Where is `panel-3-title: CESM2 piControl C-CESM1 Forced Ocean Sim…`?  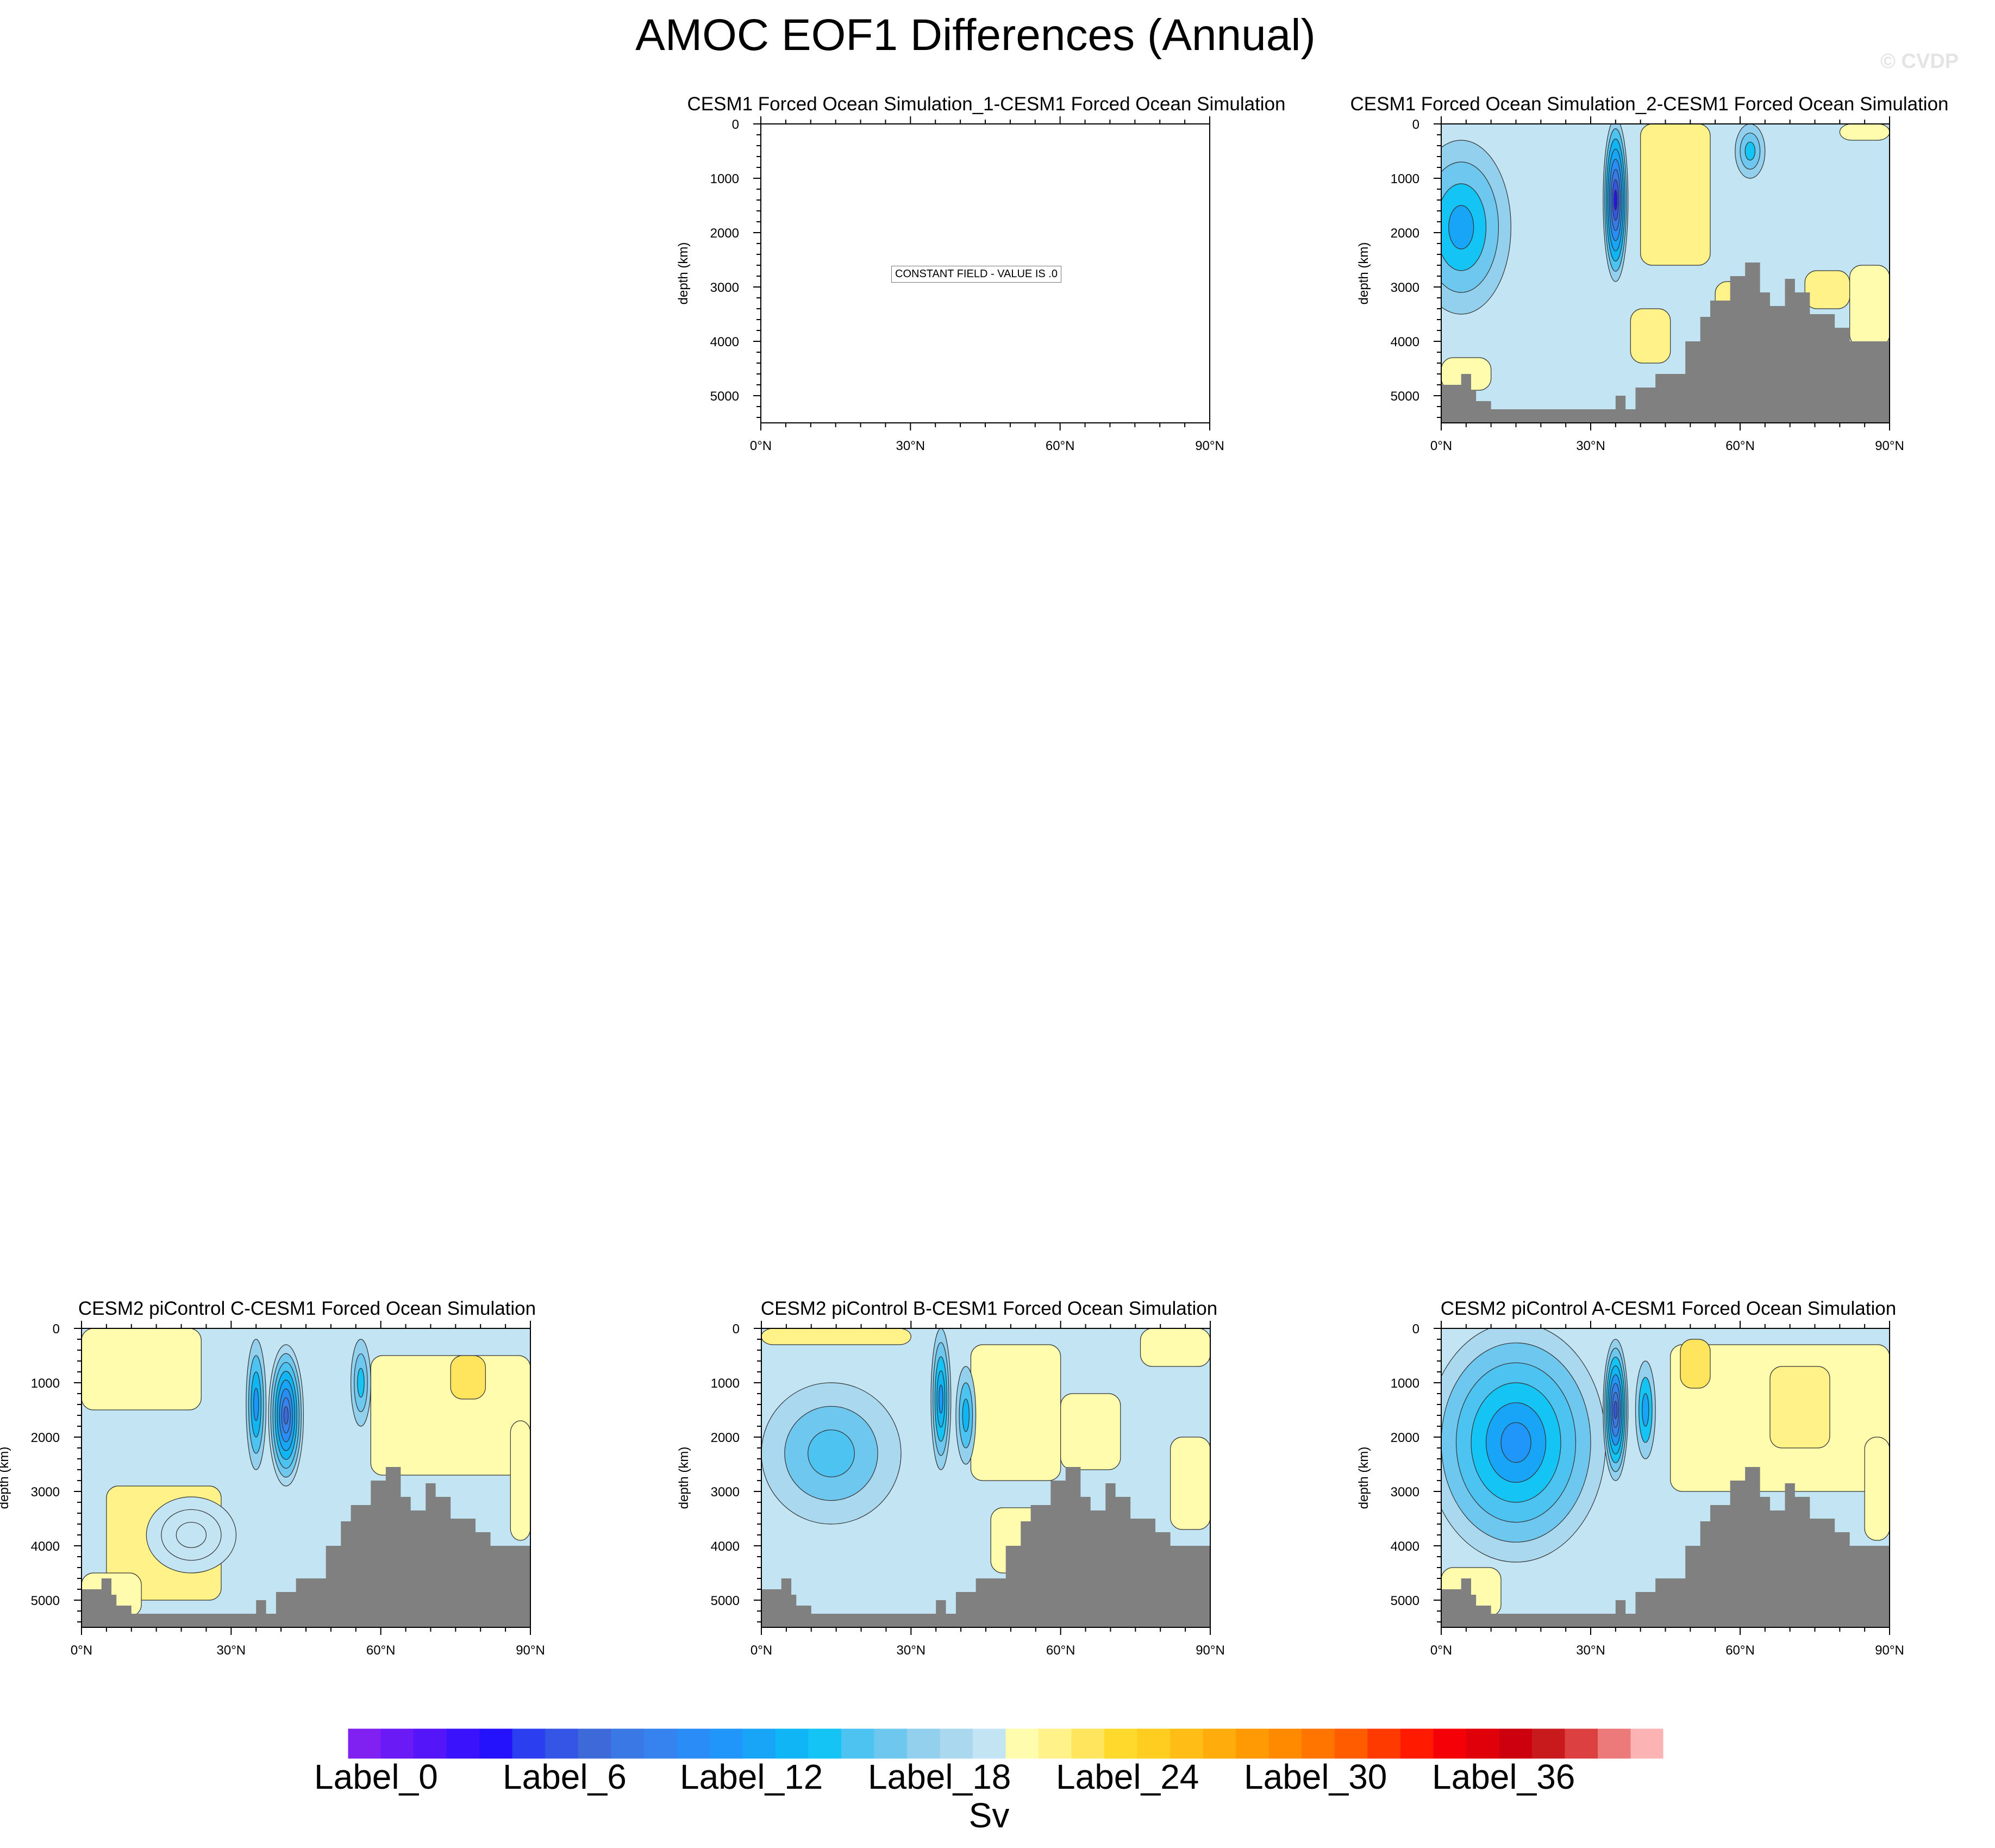 panel-3-title: CESM2 piControl C-CESM1 Forced Ocean Sim… is located at coordinates (307, 1309).